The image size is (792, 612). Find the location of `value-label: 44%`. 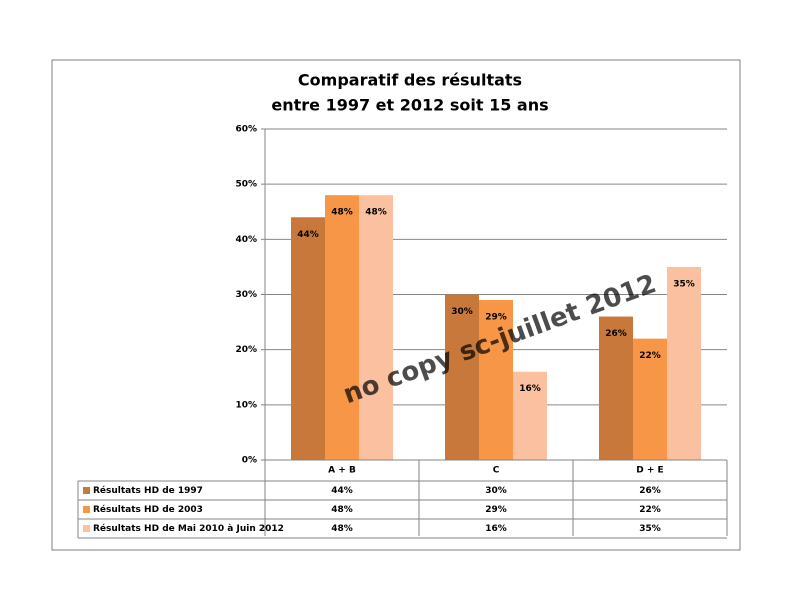

value-label: 44% is located at coordinates (308, 235).